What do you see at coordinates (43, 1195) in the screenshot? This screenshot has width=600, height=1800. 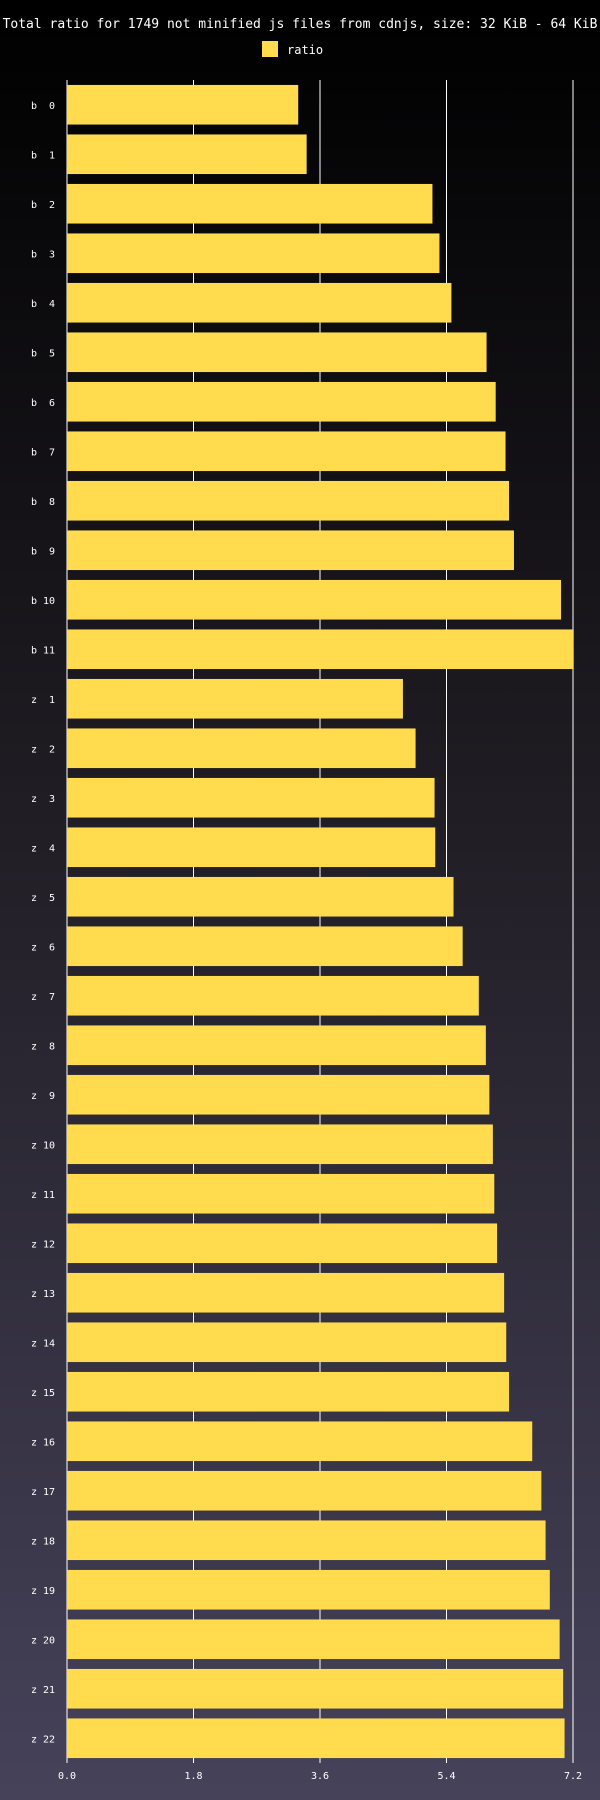 I see `category-label: z 11` at bounding box center [43, 1195].